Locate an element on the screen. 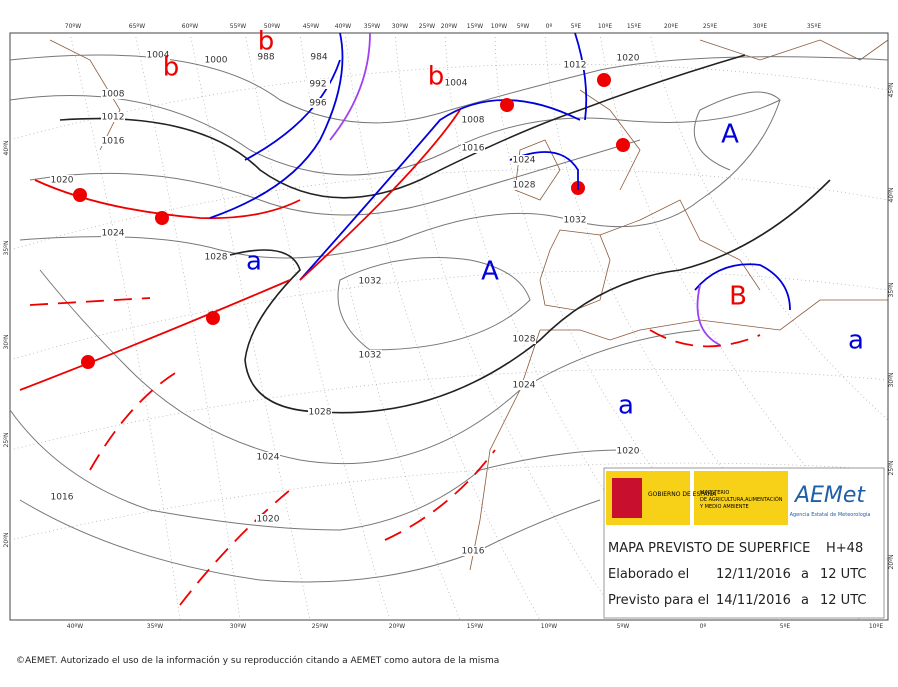  top-coord: 0º is located at coordinates (549, 26).